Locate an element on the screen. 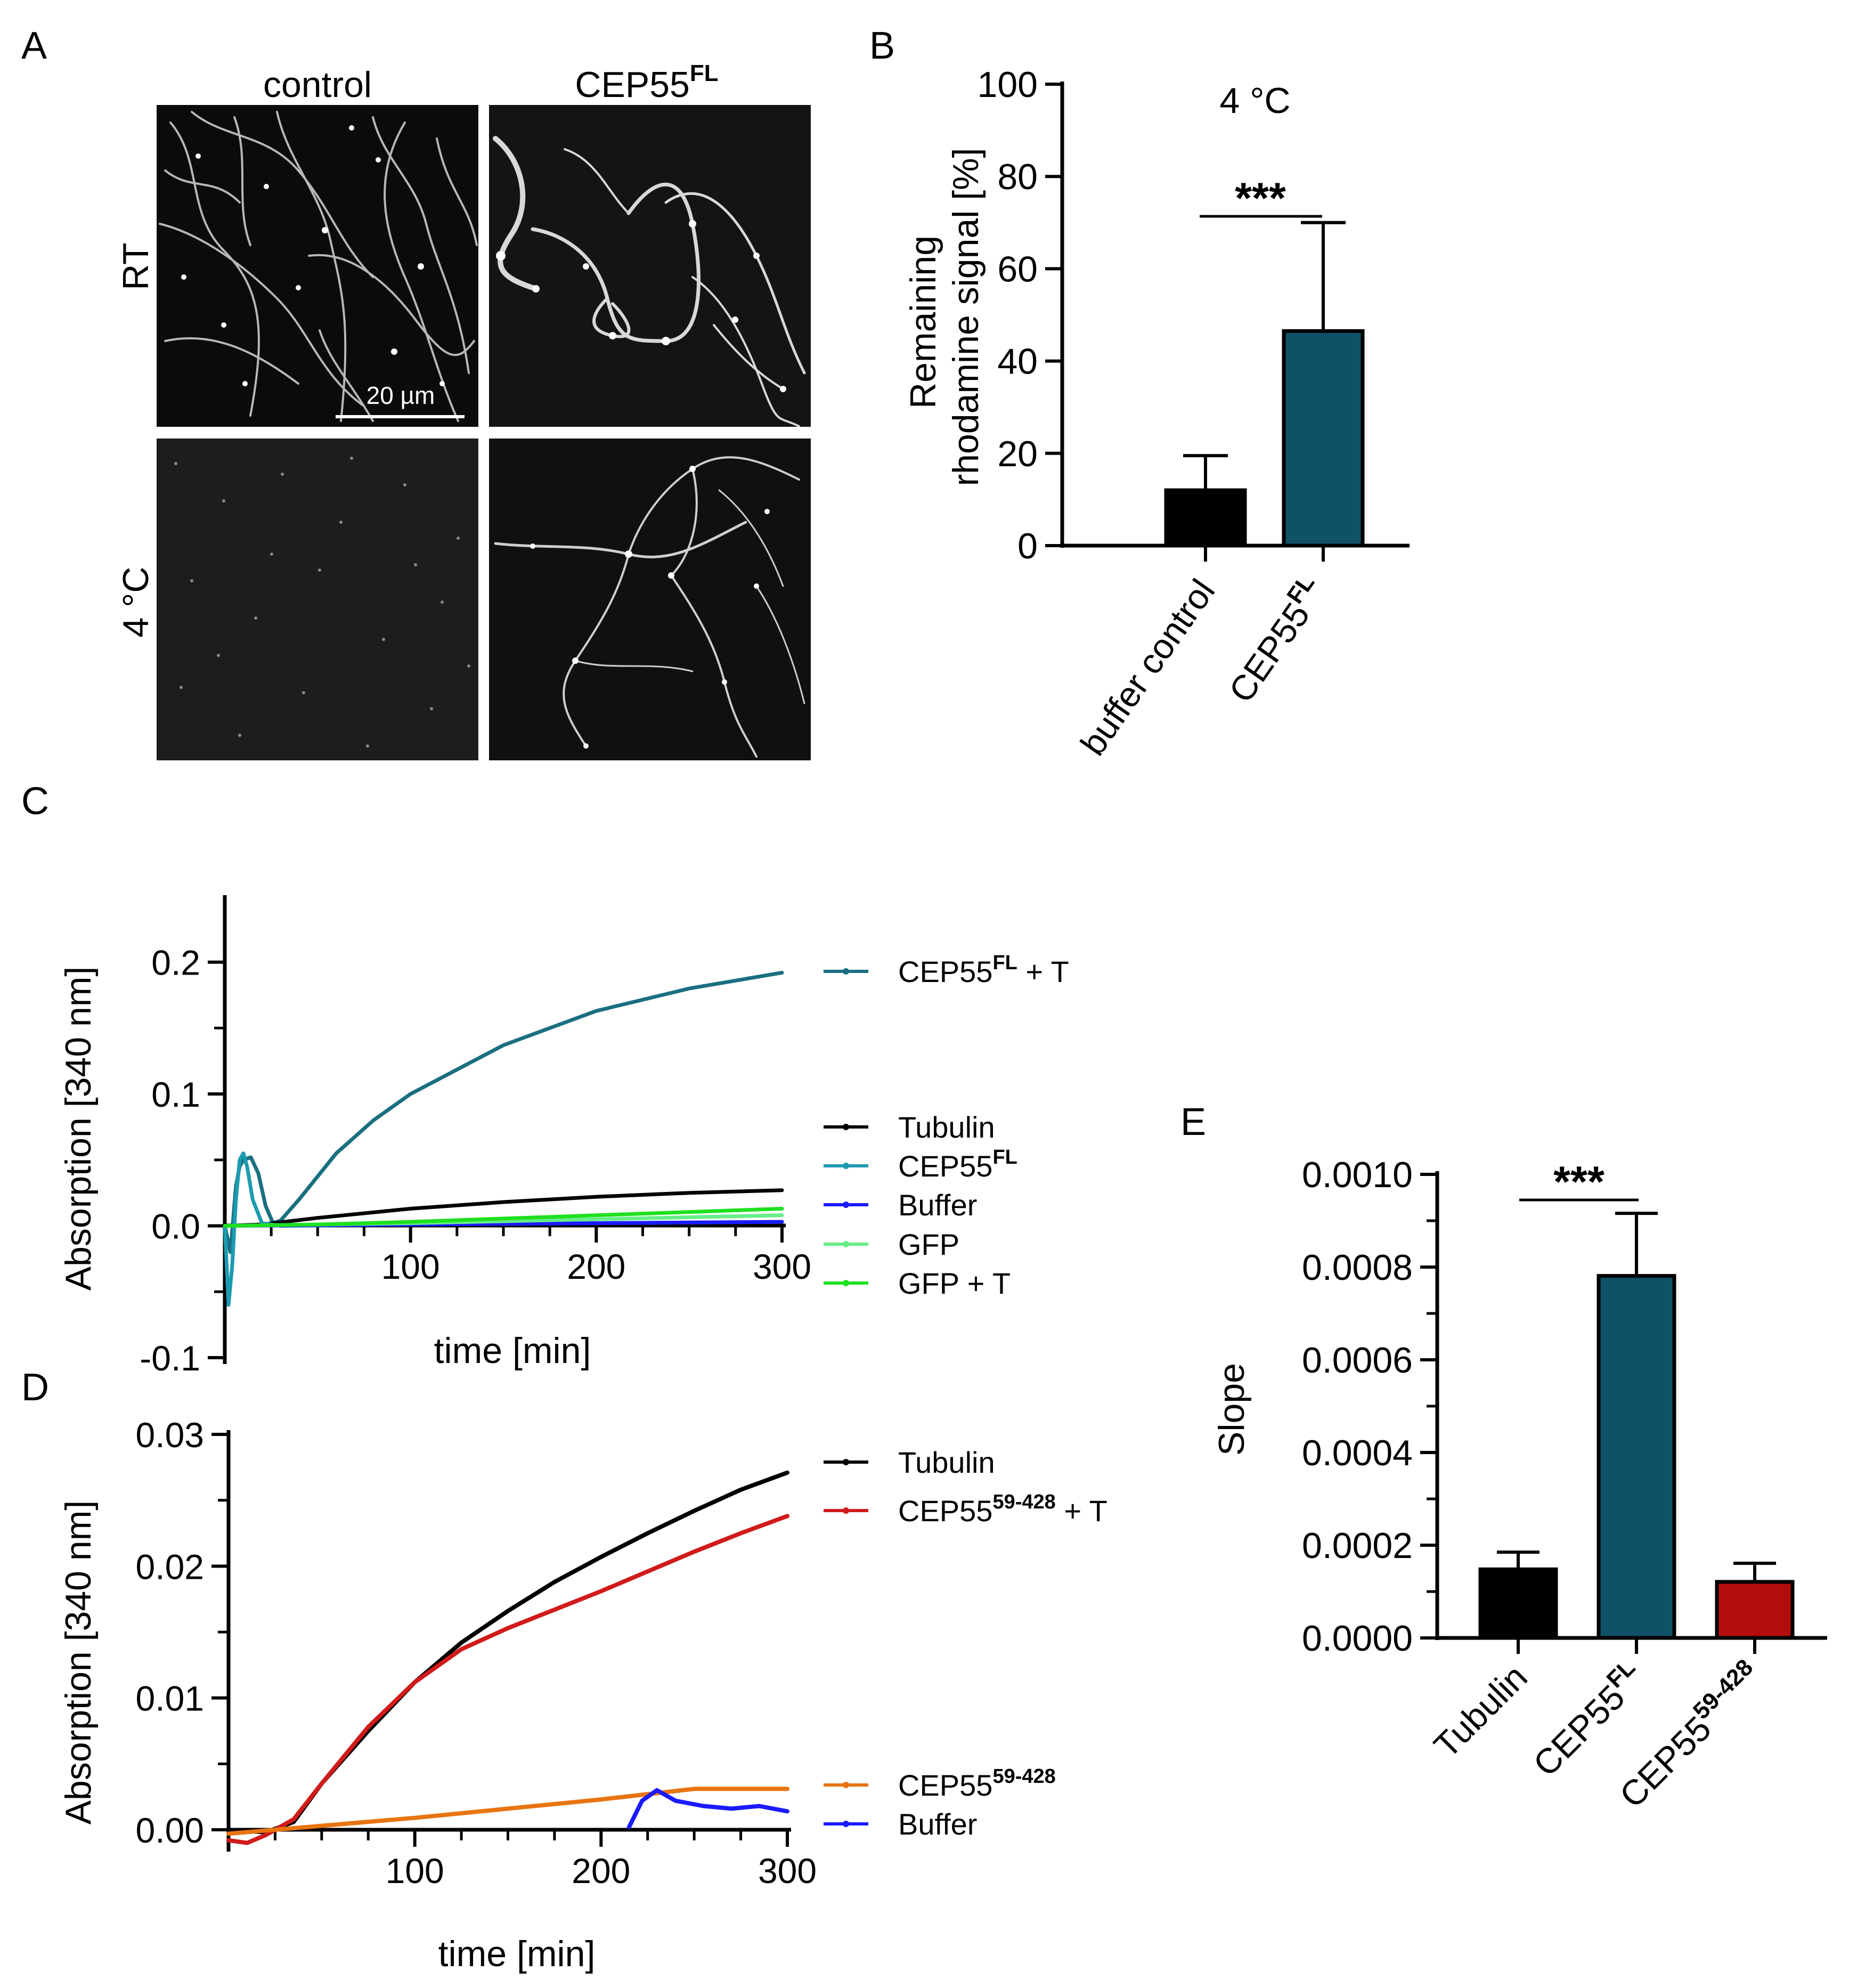  puncta-rt-control is located at coordinates (313, 256).